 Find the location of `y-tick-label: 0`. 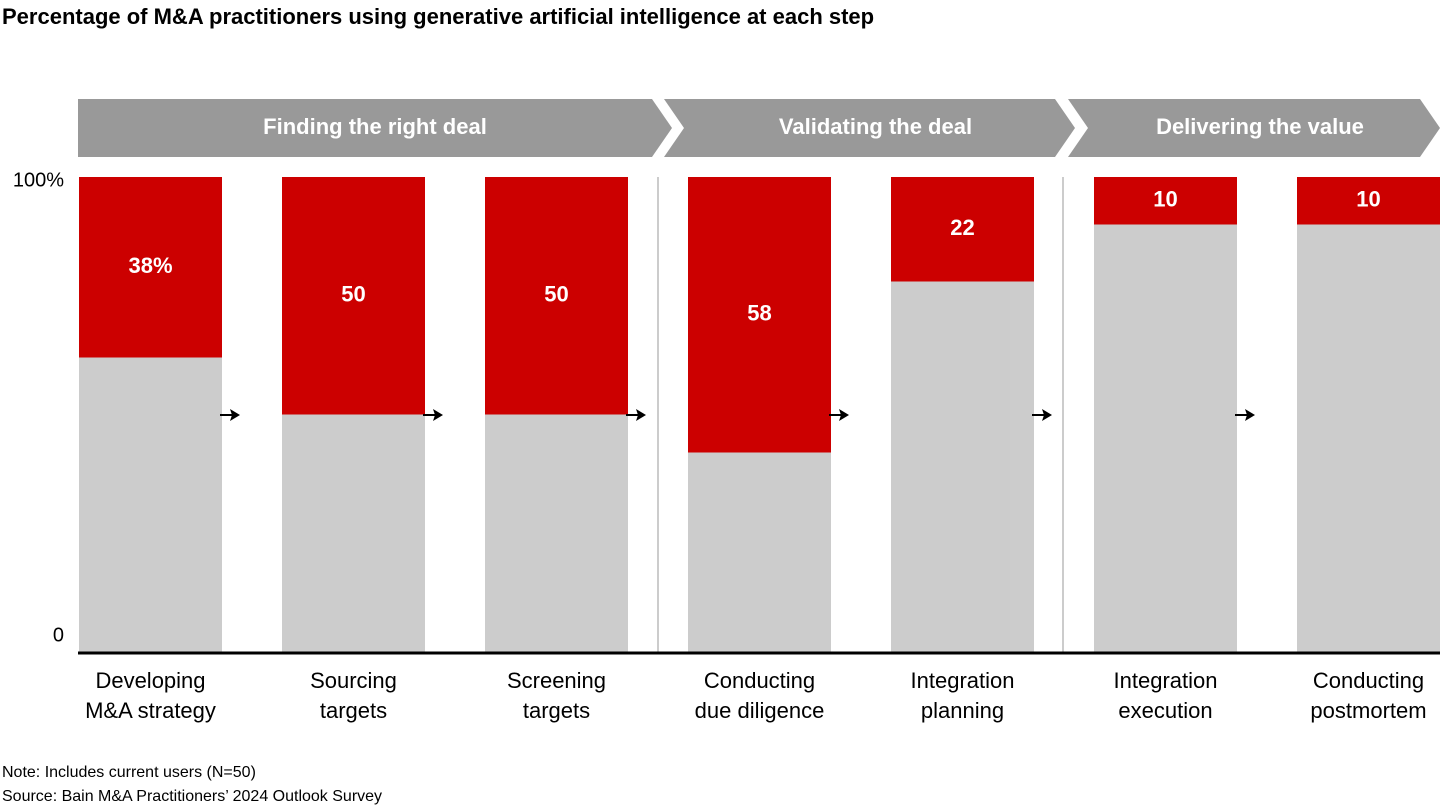

y-tick-label: 0 is located at coordinates (58, 635).